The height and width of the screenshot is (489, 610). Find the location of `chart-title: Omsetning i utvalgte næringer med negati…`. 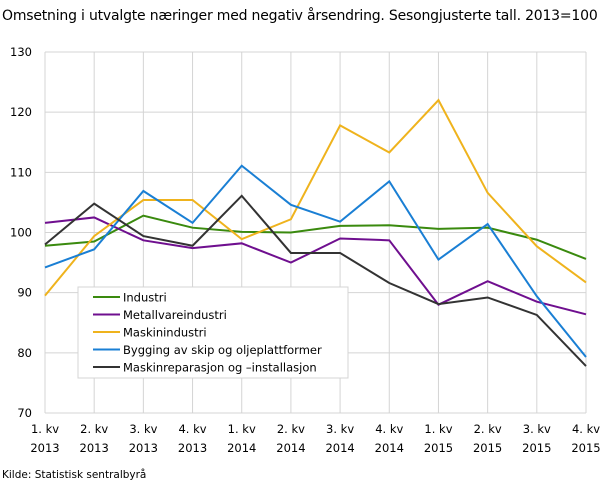

chart-title: Omsetning i utvalgte næringer med negati… is located at coordinates (300, 16).